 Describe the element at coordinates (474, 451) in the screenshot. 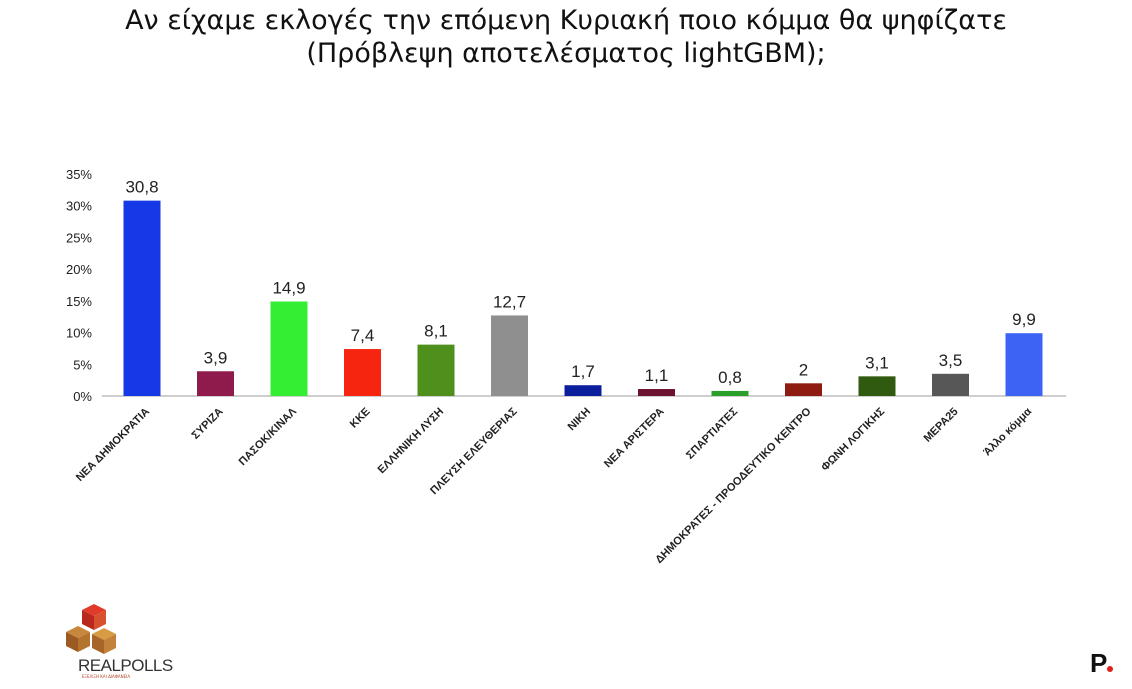

I see `x-tick-label: ΠΛΕΥΣΗ ΕΛΕΥΘΕΡΙΑΣ` at that location.